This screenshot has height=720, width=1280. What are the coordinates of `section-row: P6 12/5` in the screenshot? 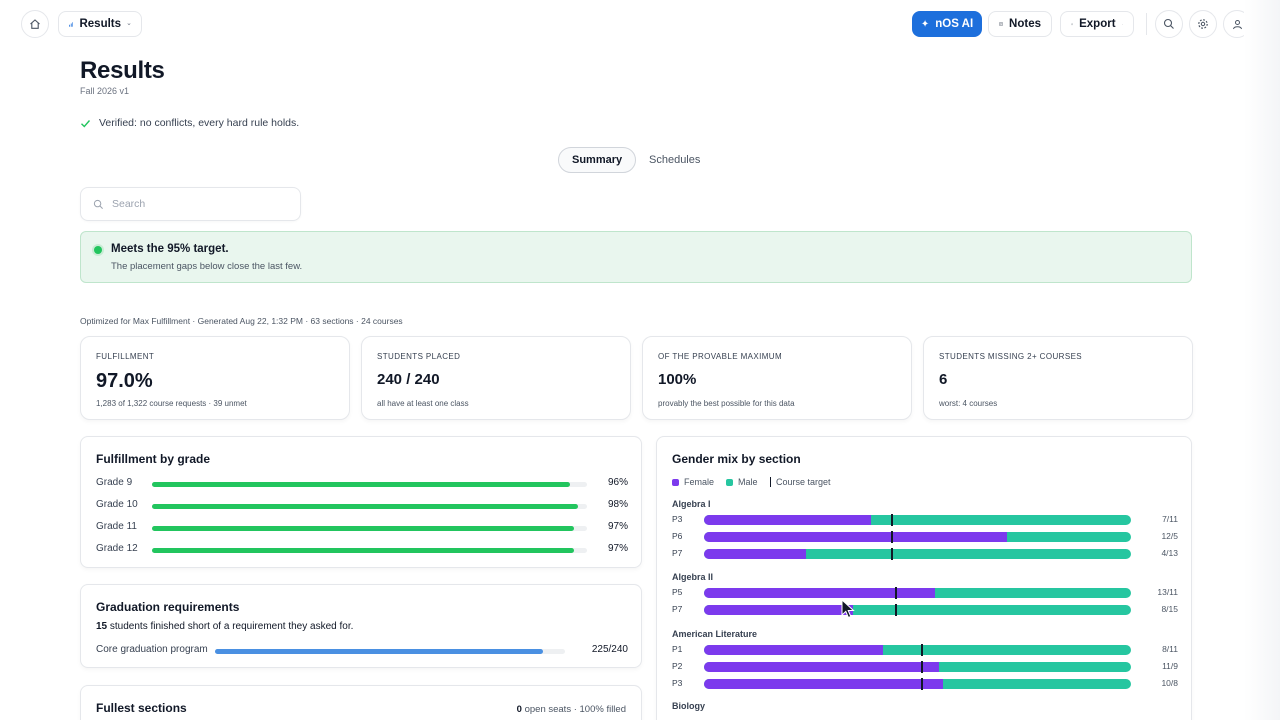 It's located at (925, 537).